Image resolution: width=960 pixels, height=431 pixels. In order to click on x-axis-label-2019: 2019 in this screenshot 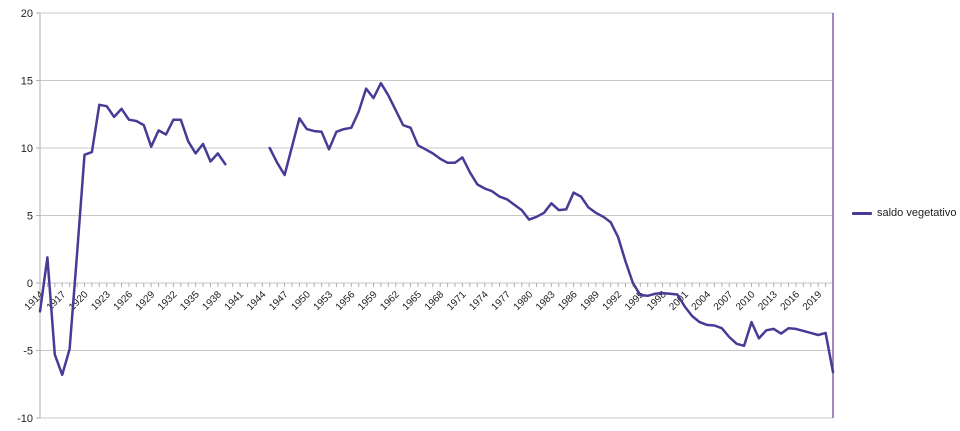, I will do `click(813, 301)`.